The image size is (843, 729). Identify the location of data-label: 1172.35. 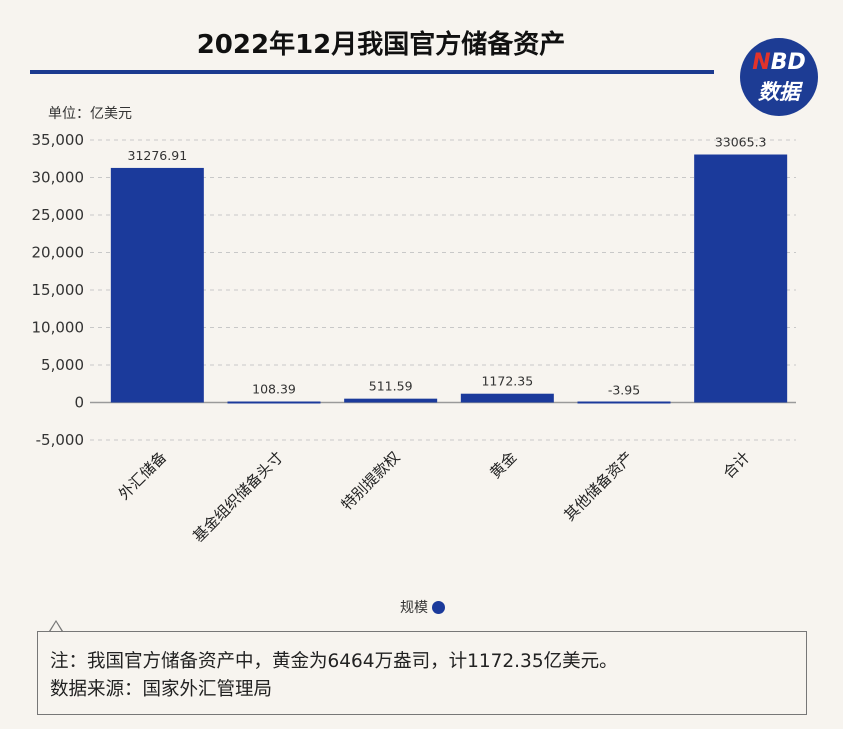
(507, 381).